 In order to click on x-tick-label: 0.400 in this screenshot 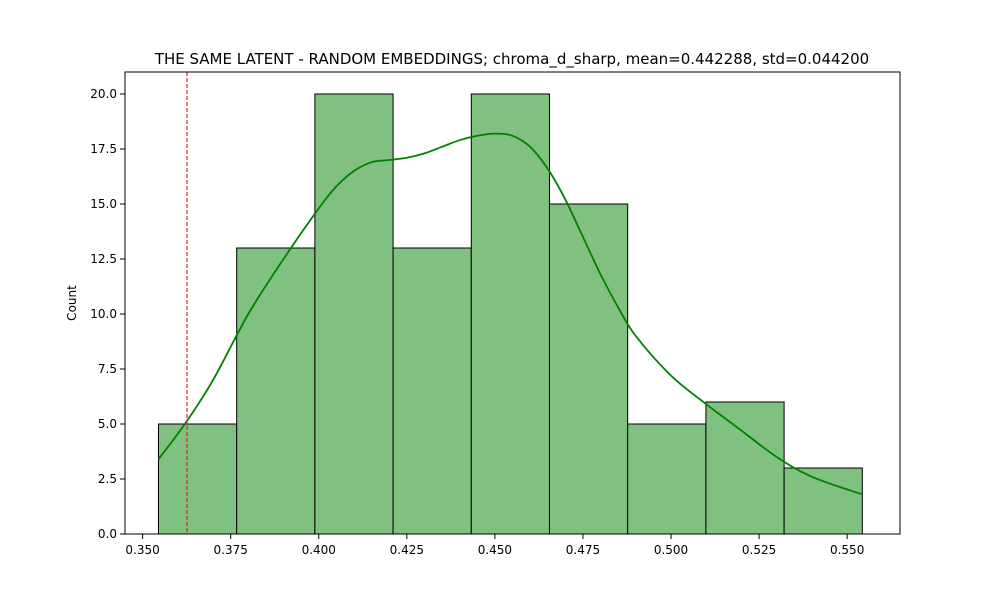, I will do `click(319, 550)`.